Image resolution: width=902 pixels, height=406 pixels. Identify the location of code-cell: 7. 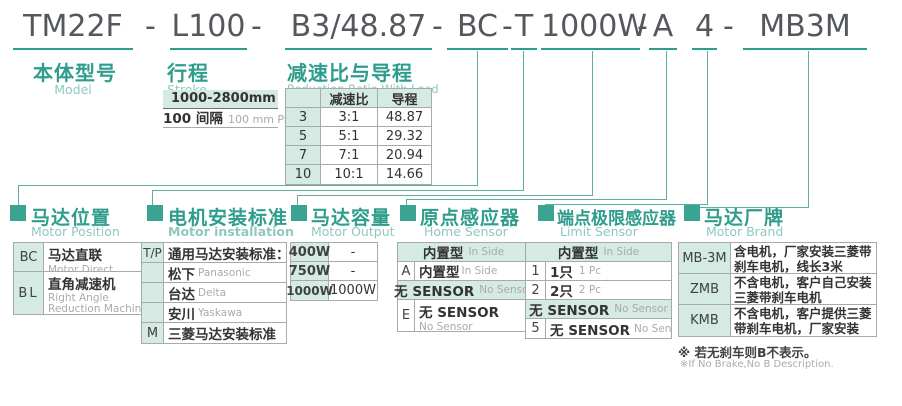
(303, 155).